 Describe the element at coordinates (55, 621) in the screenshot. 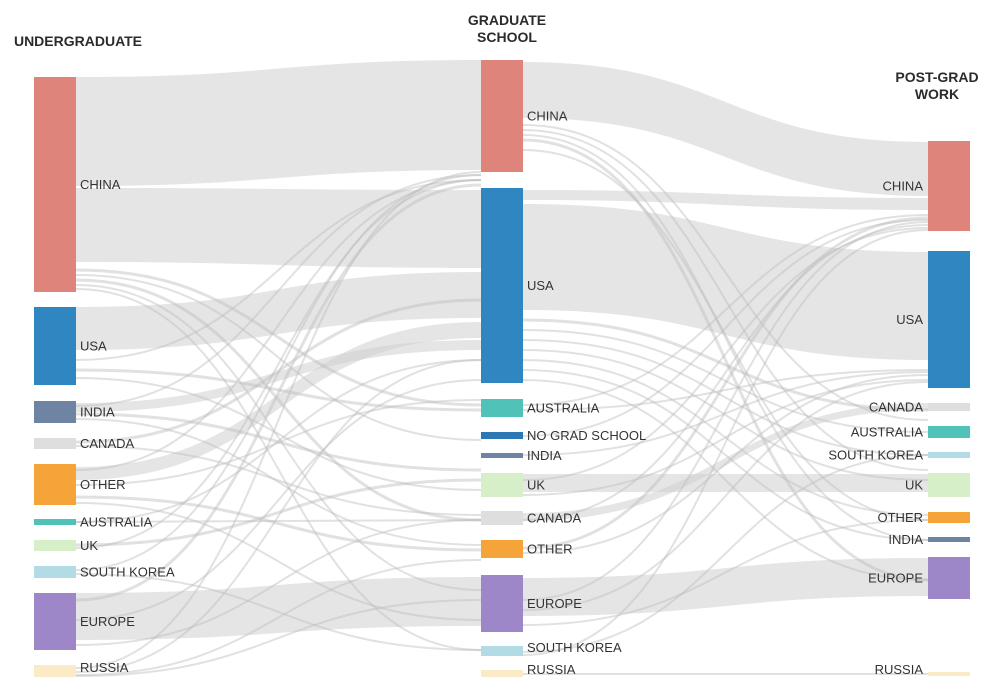

I see `node-u-europe` at that location.